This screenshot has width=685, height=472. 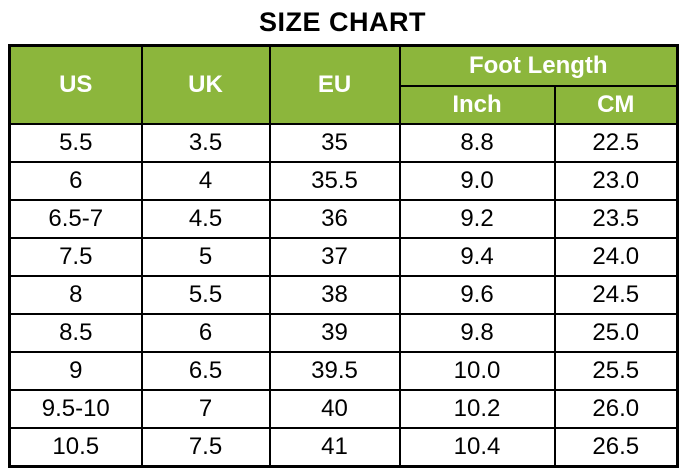 I want to click on table-cell: 10.0, so click(x=477, y=371).